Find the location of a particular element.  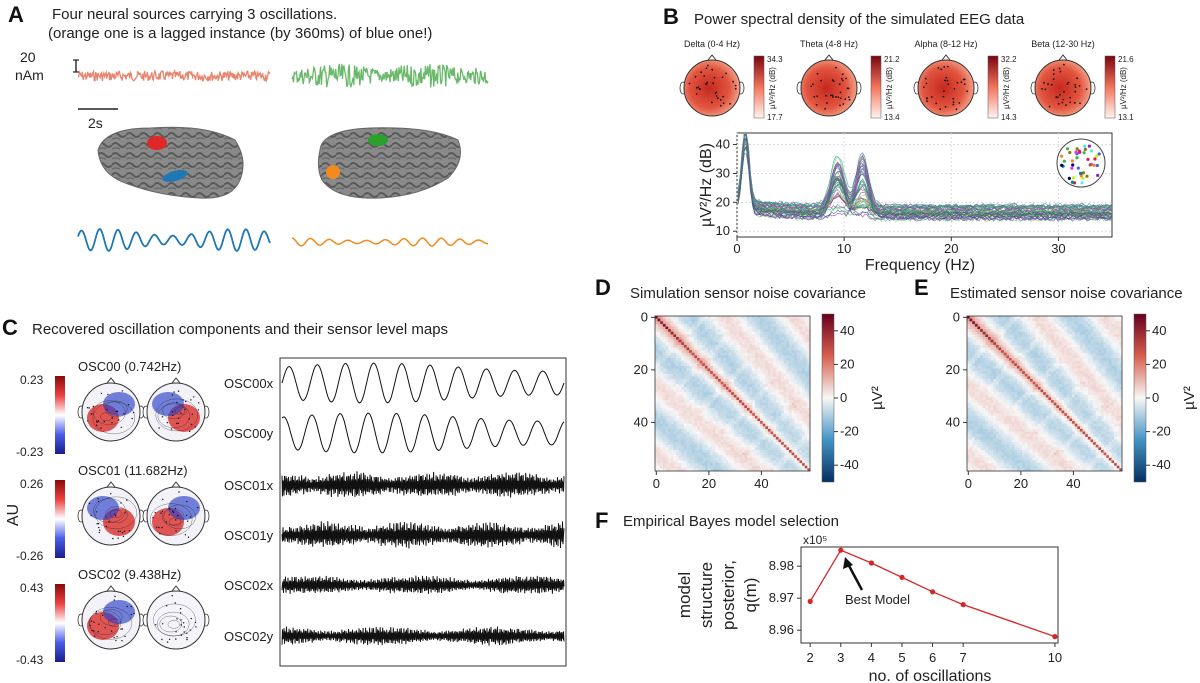

panel-f-letter: F is located at coordinates (601, 520).